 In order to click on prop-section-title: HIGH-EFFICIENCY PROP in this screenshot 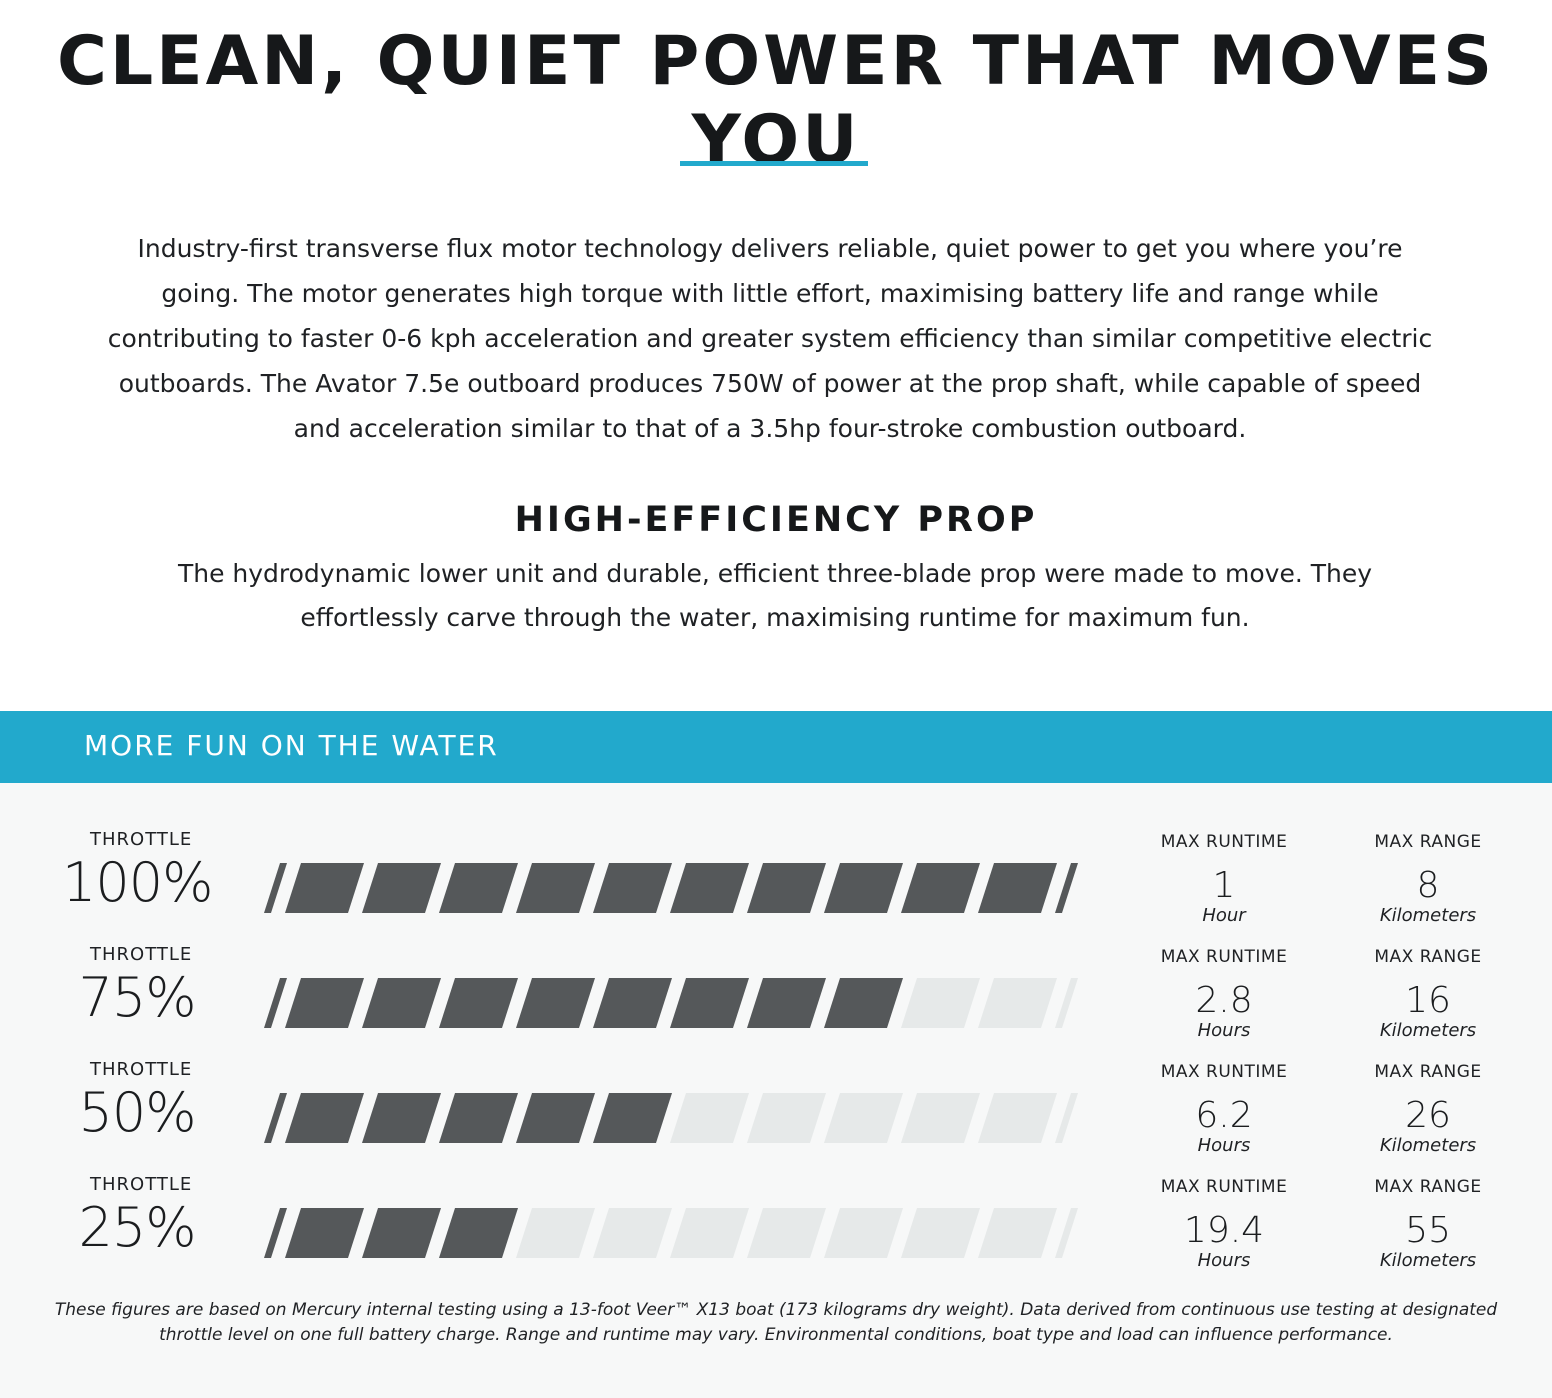, I will do `click(776, 520)`.